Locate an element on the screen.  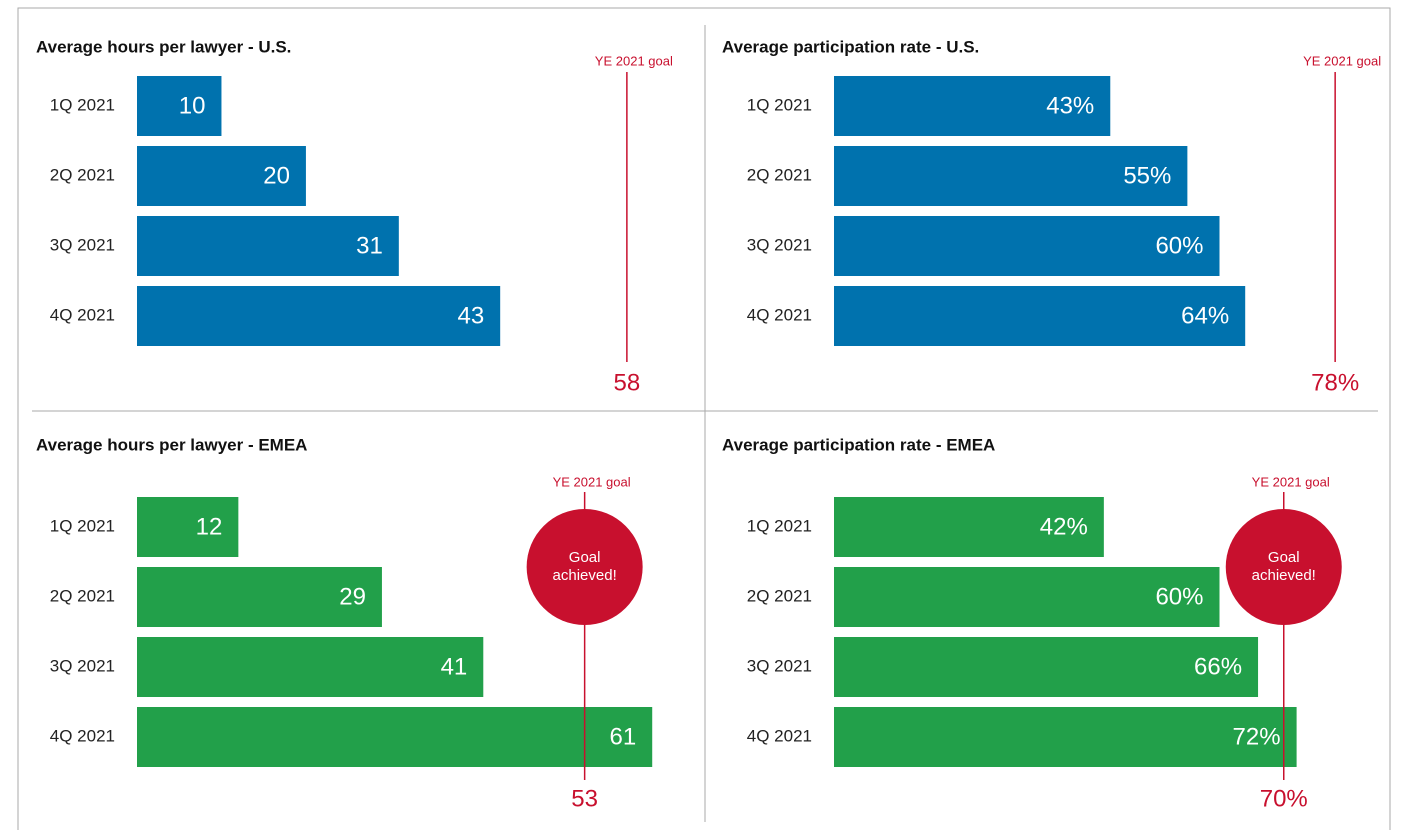
value-label: 72% is located at coordinates (1257, 736).